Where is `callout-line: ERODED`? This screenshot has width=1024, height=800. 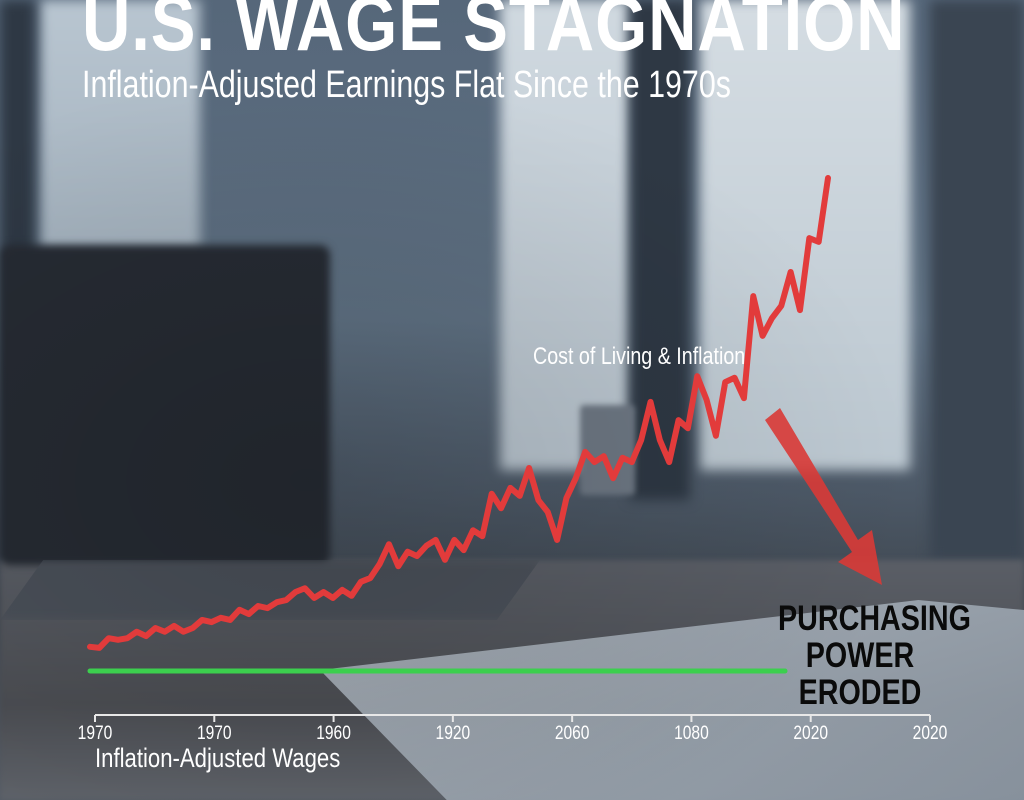
callout-line: ERODED is located at coordinates (860, 692).